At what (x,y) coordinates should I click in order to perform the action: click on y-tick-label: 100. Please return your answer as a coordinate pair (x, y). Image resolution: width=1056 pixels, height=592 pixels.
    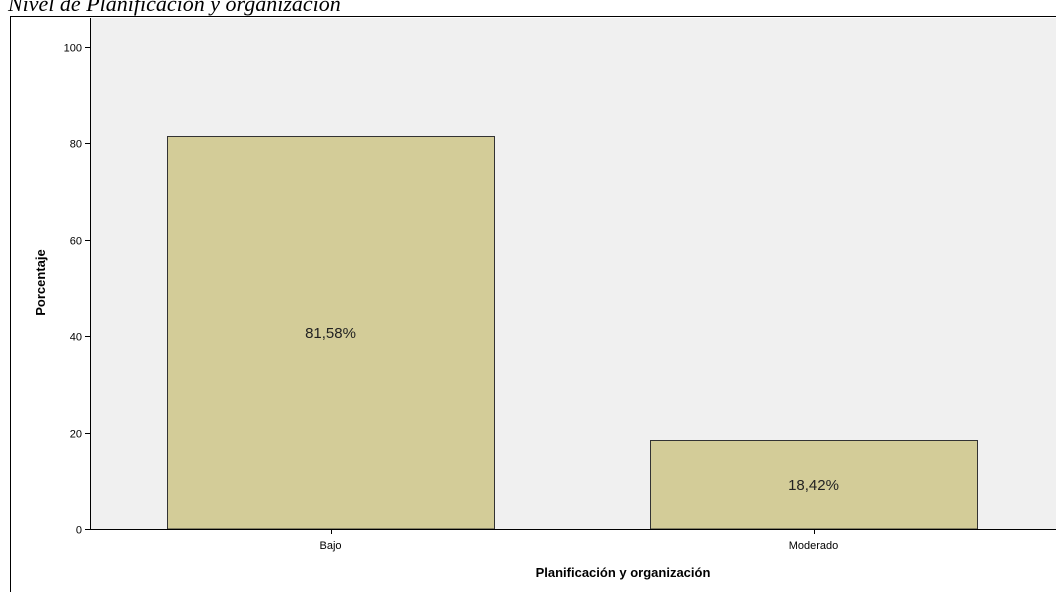
    Looking at the image, I should click on (73, 49).